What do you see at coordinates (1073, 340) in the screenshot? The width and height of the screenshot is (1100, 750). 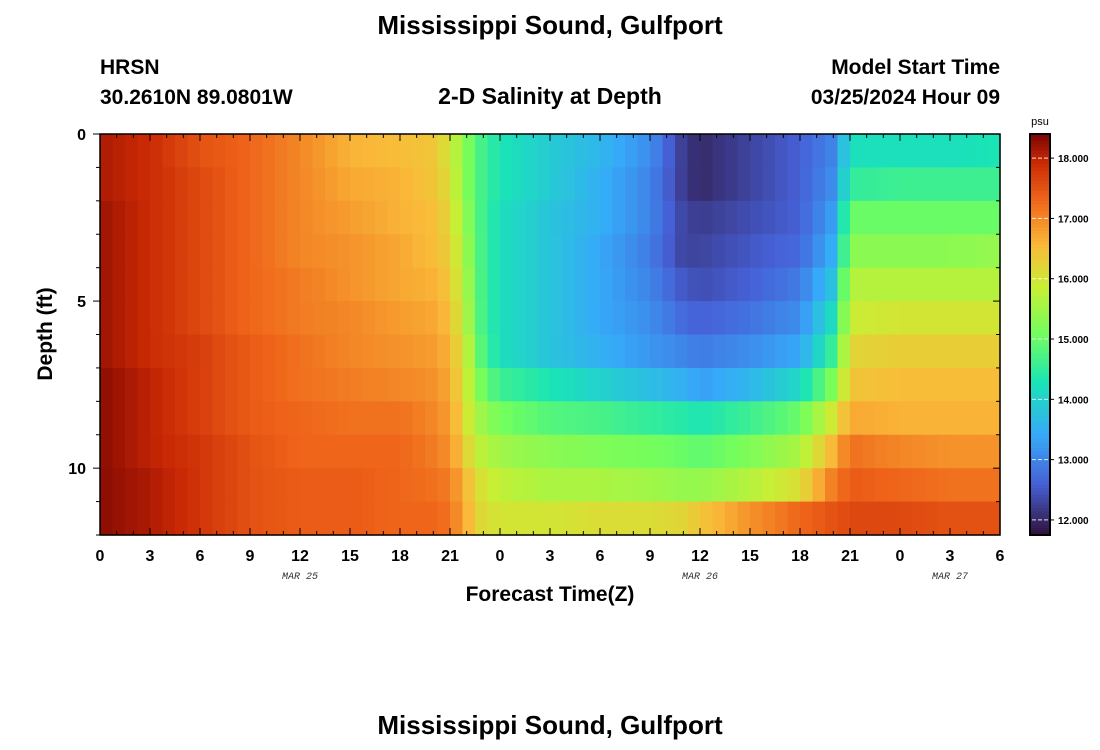 I see `colorbar-tick-label: 15.000` at bounding box center [1073, 340].